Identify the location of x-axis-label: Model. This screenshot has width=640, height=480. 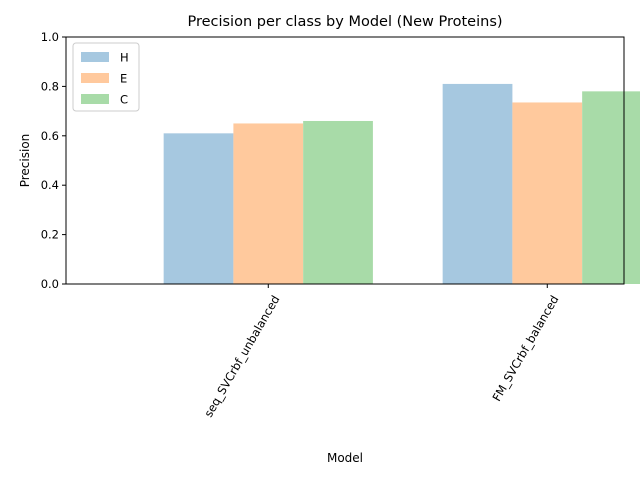
(345, 458).